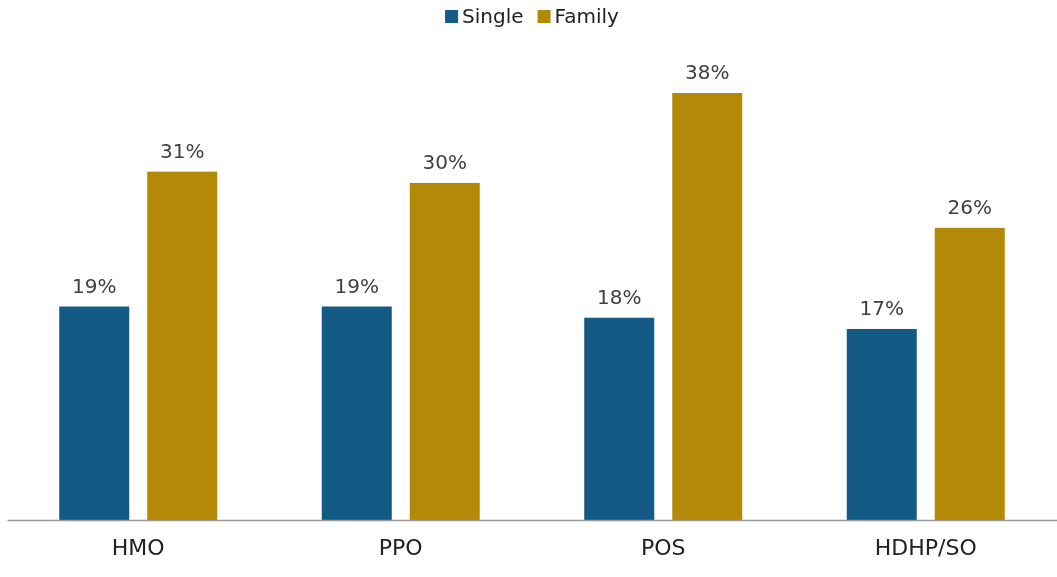 The height and width of the screenshot is (577, 1057). What do you see at coordinates (444, 161) in the screenshot?
I see `data-label: 30%` at bounding box center [444, 161].